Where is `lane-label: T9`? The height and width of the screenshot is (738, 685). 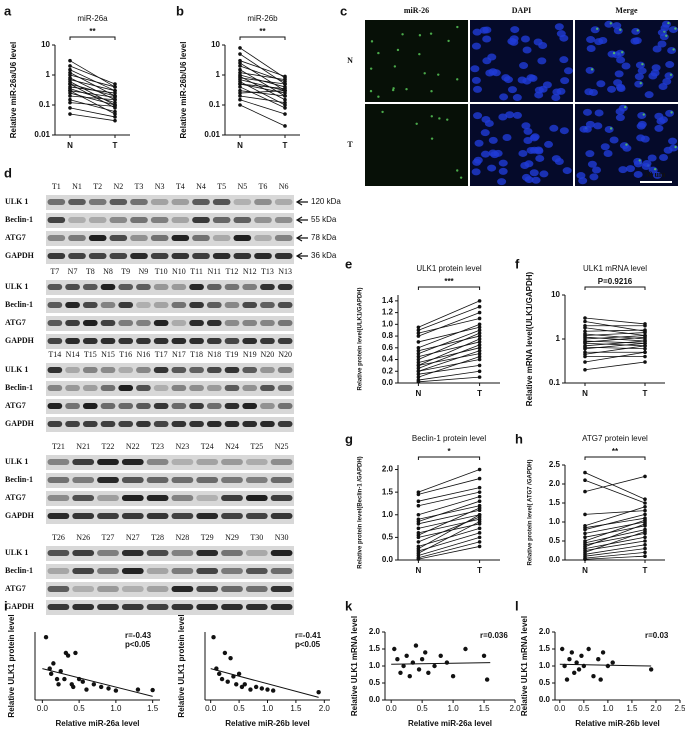
lane-label: T9 is located at coordinates (125, 271).